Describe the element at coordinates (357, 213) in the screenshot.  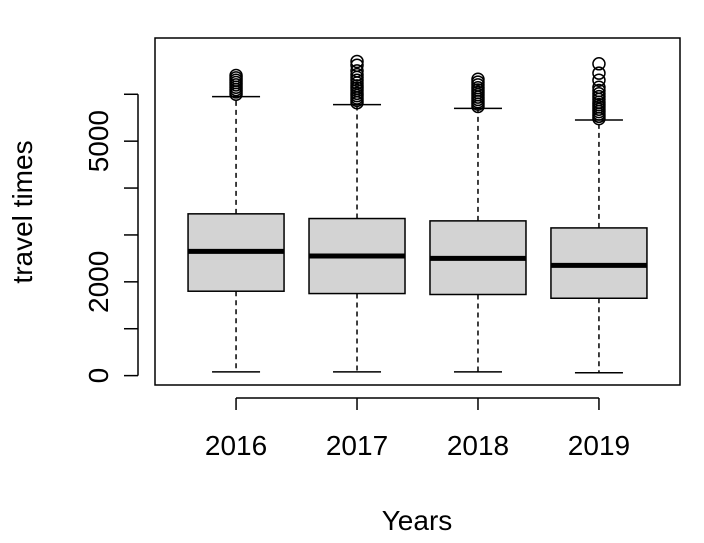
I see `box-2017` at that location.